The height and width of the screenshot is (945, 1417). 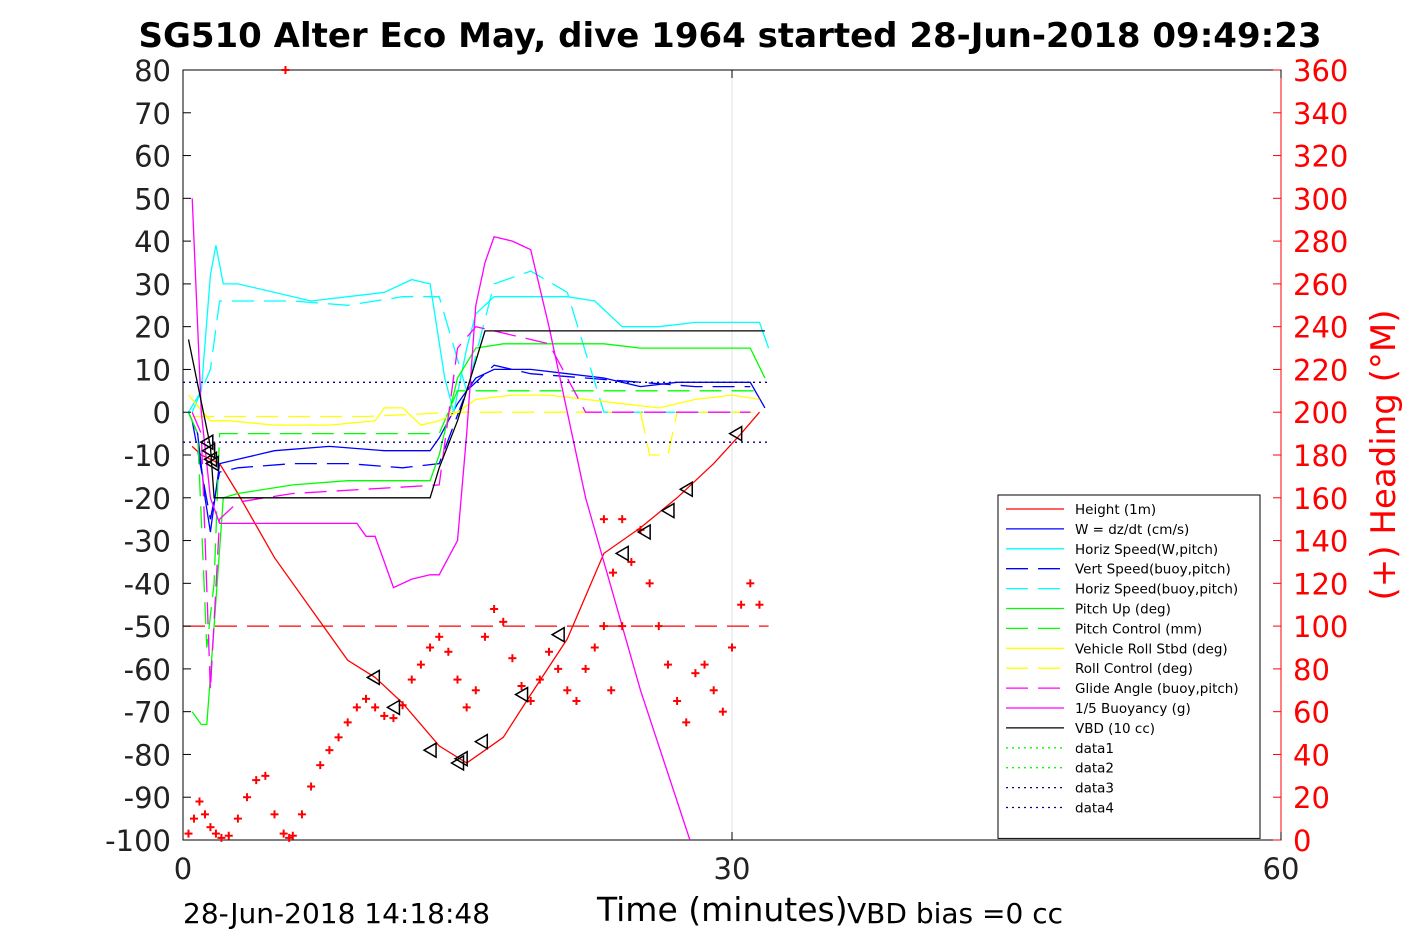 I want to click on y-tick-label: 0, so click(x=162, y=413).